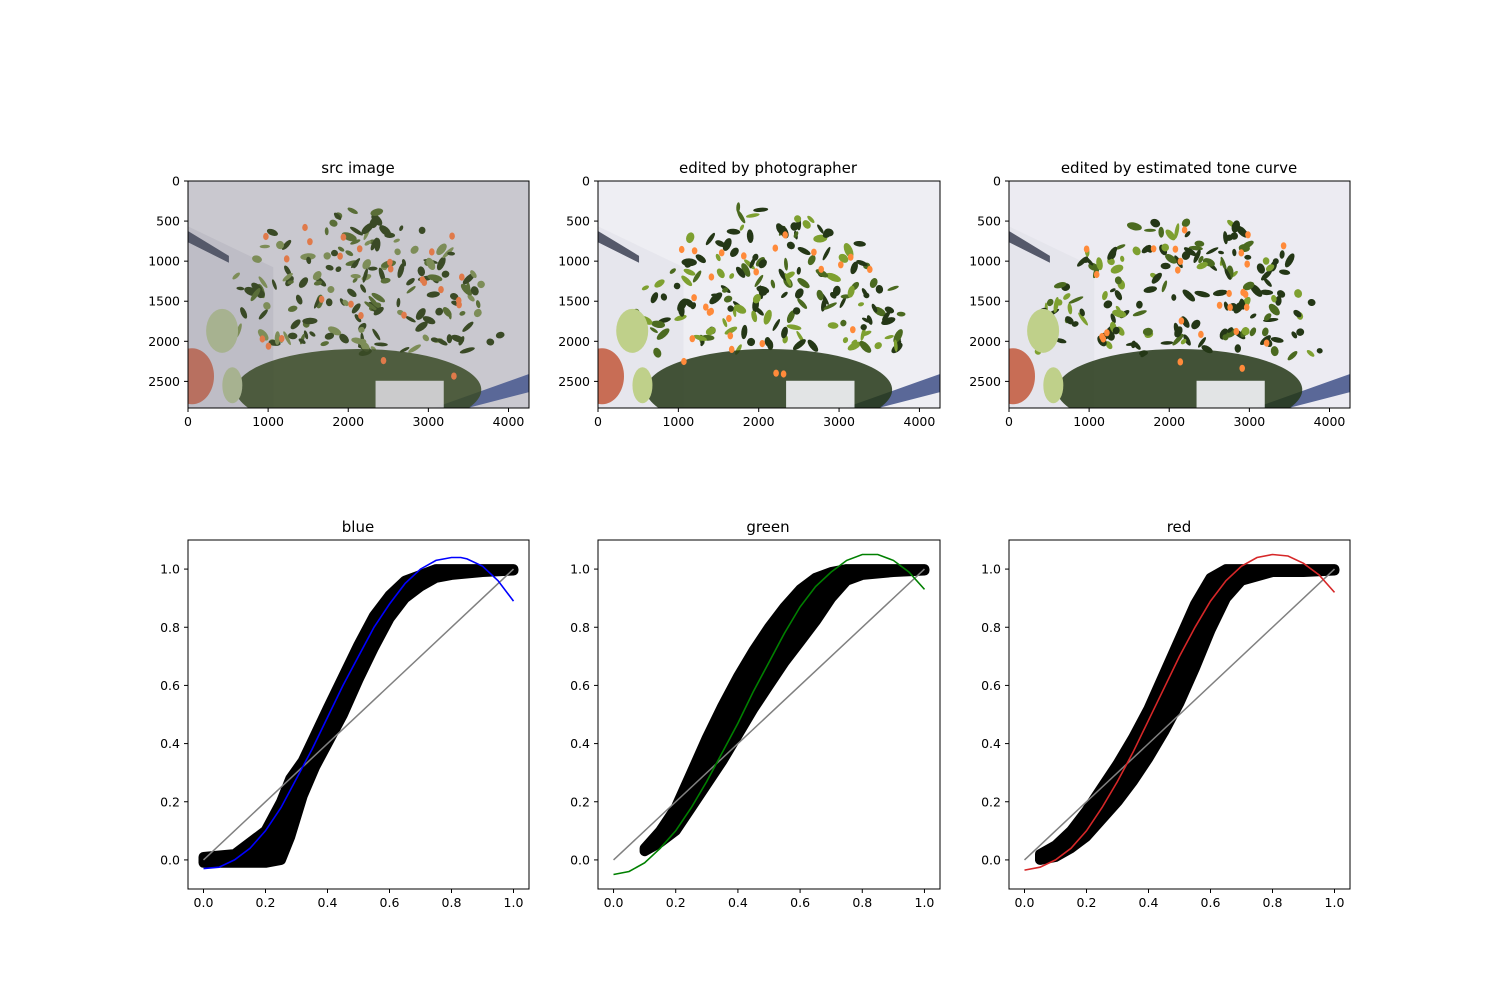  Describe the element at coordinates (784, 710) in the screenshot. I see `data-points-band` at that location.